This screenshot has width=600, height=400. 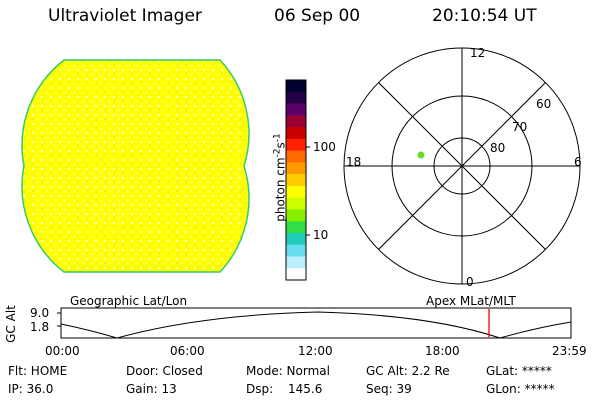 I want to click on glat-status: GLat: *****, so click(x=519, y=371).